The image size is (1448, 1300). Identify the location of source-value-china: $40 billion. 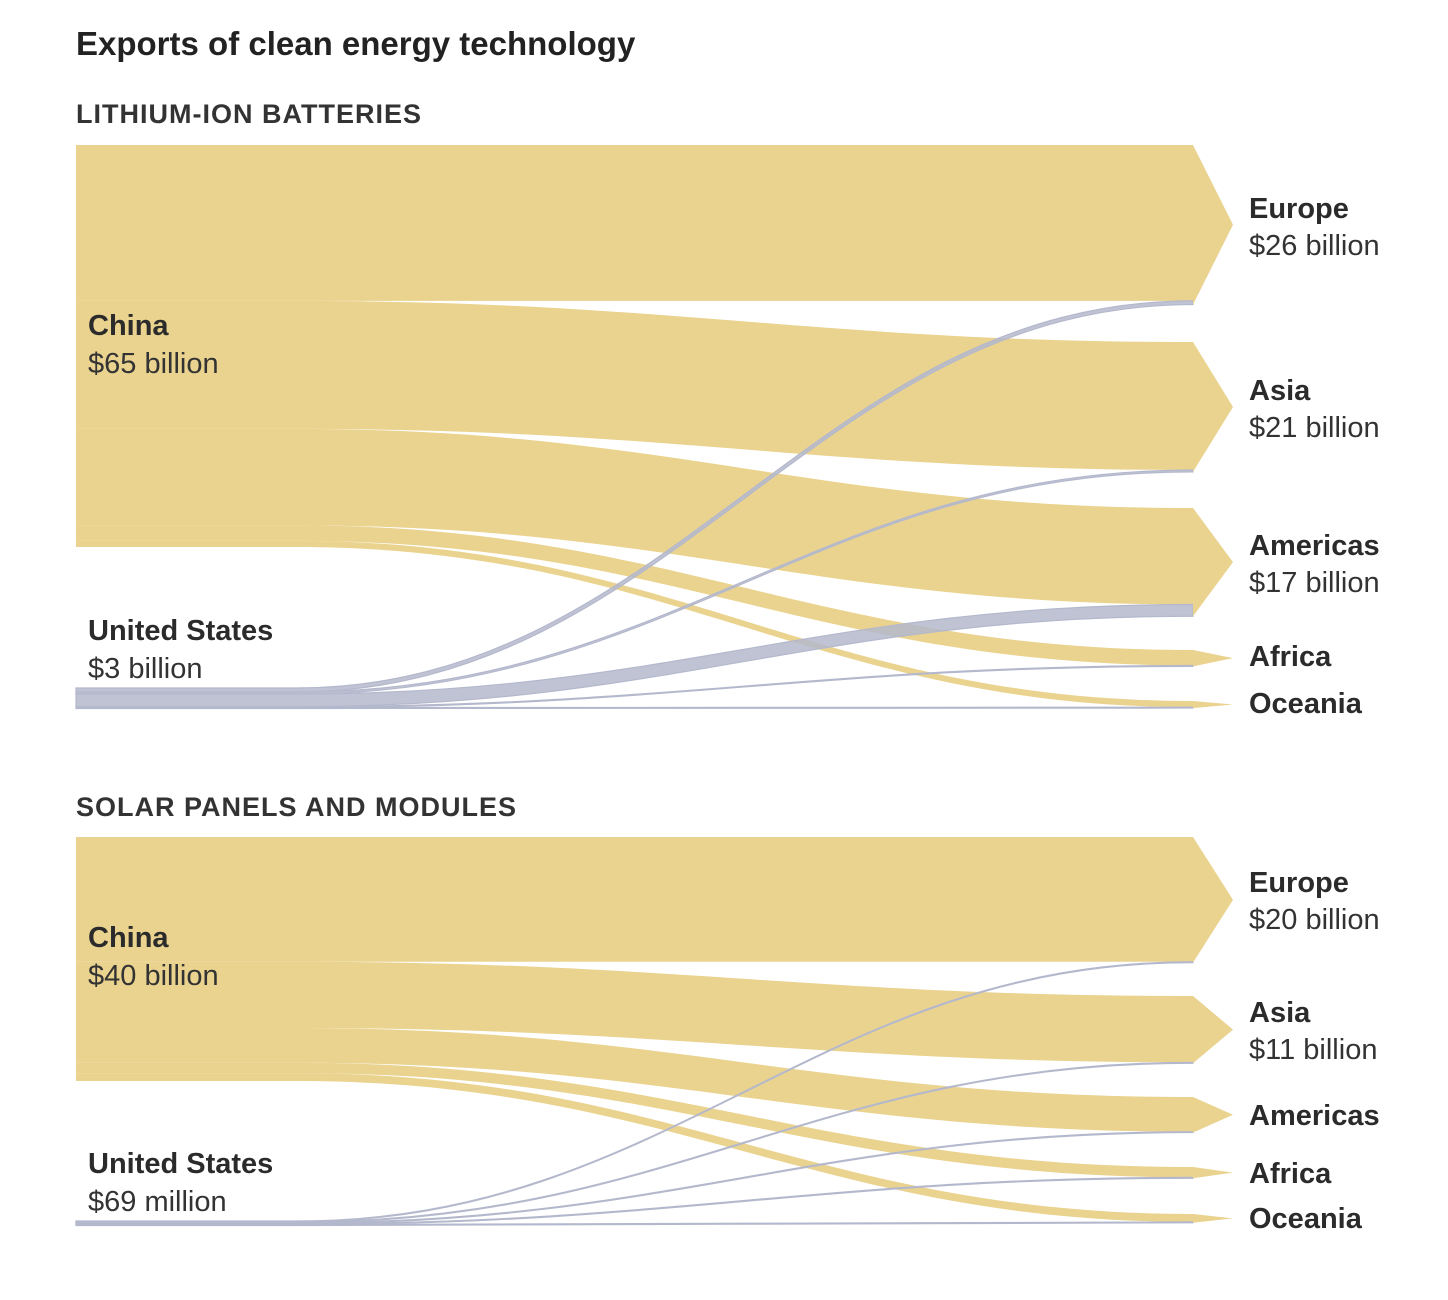
(153, 976).